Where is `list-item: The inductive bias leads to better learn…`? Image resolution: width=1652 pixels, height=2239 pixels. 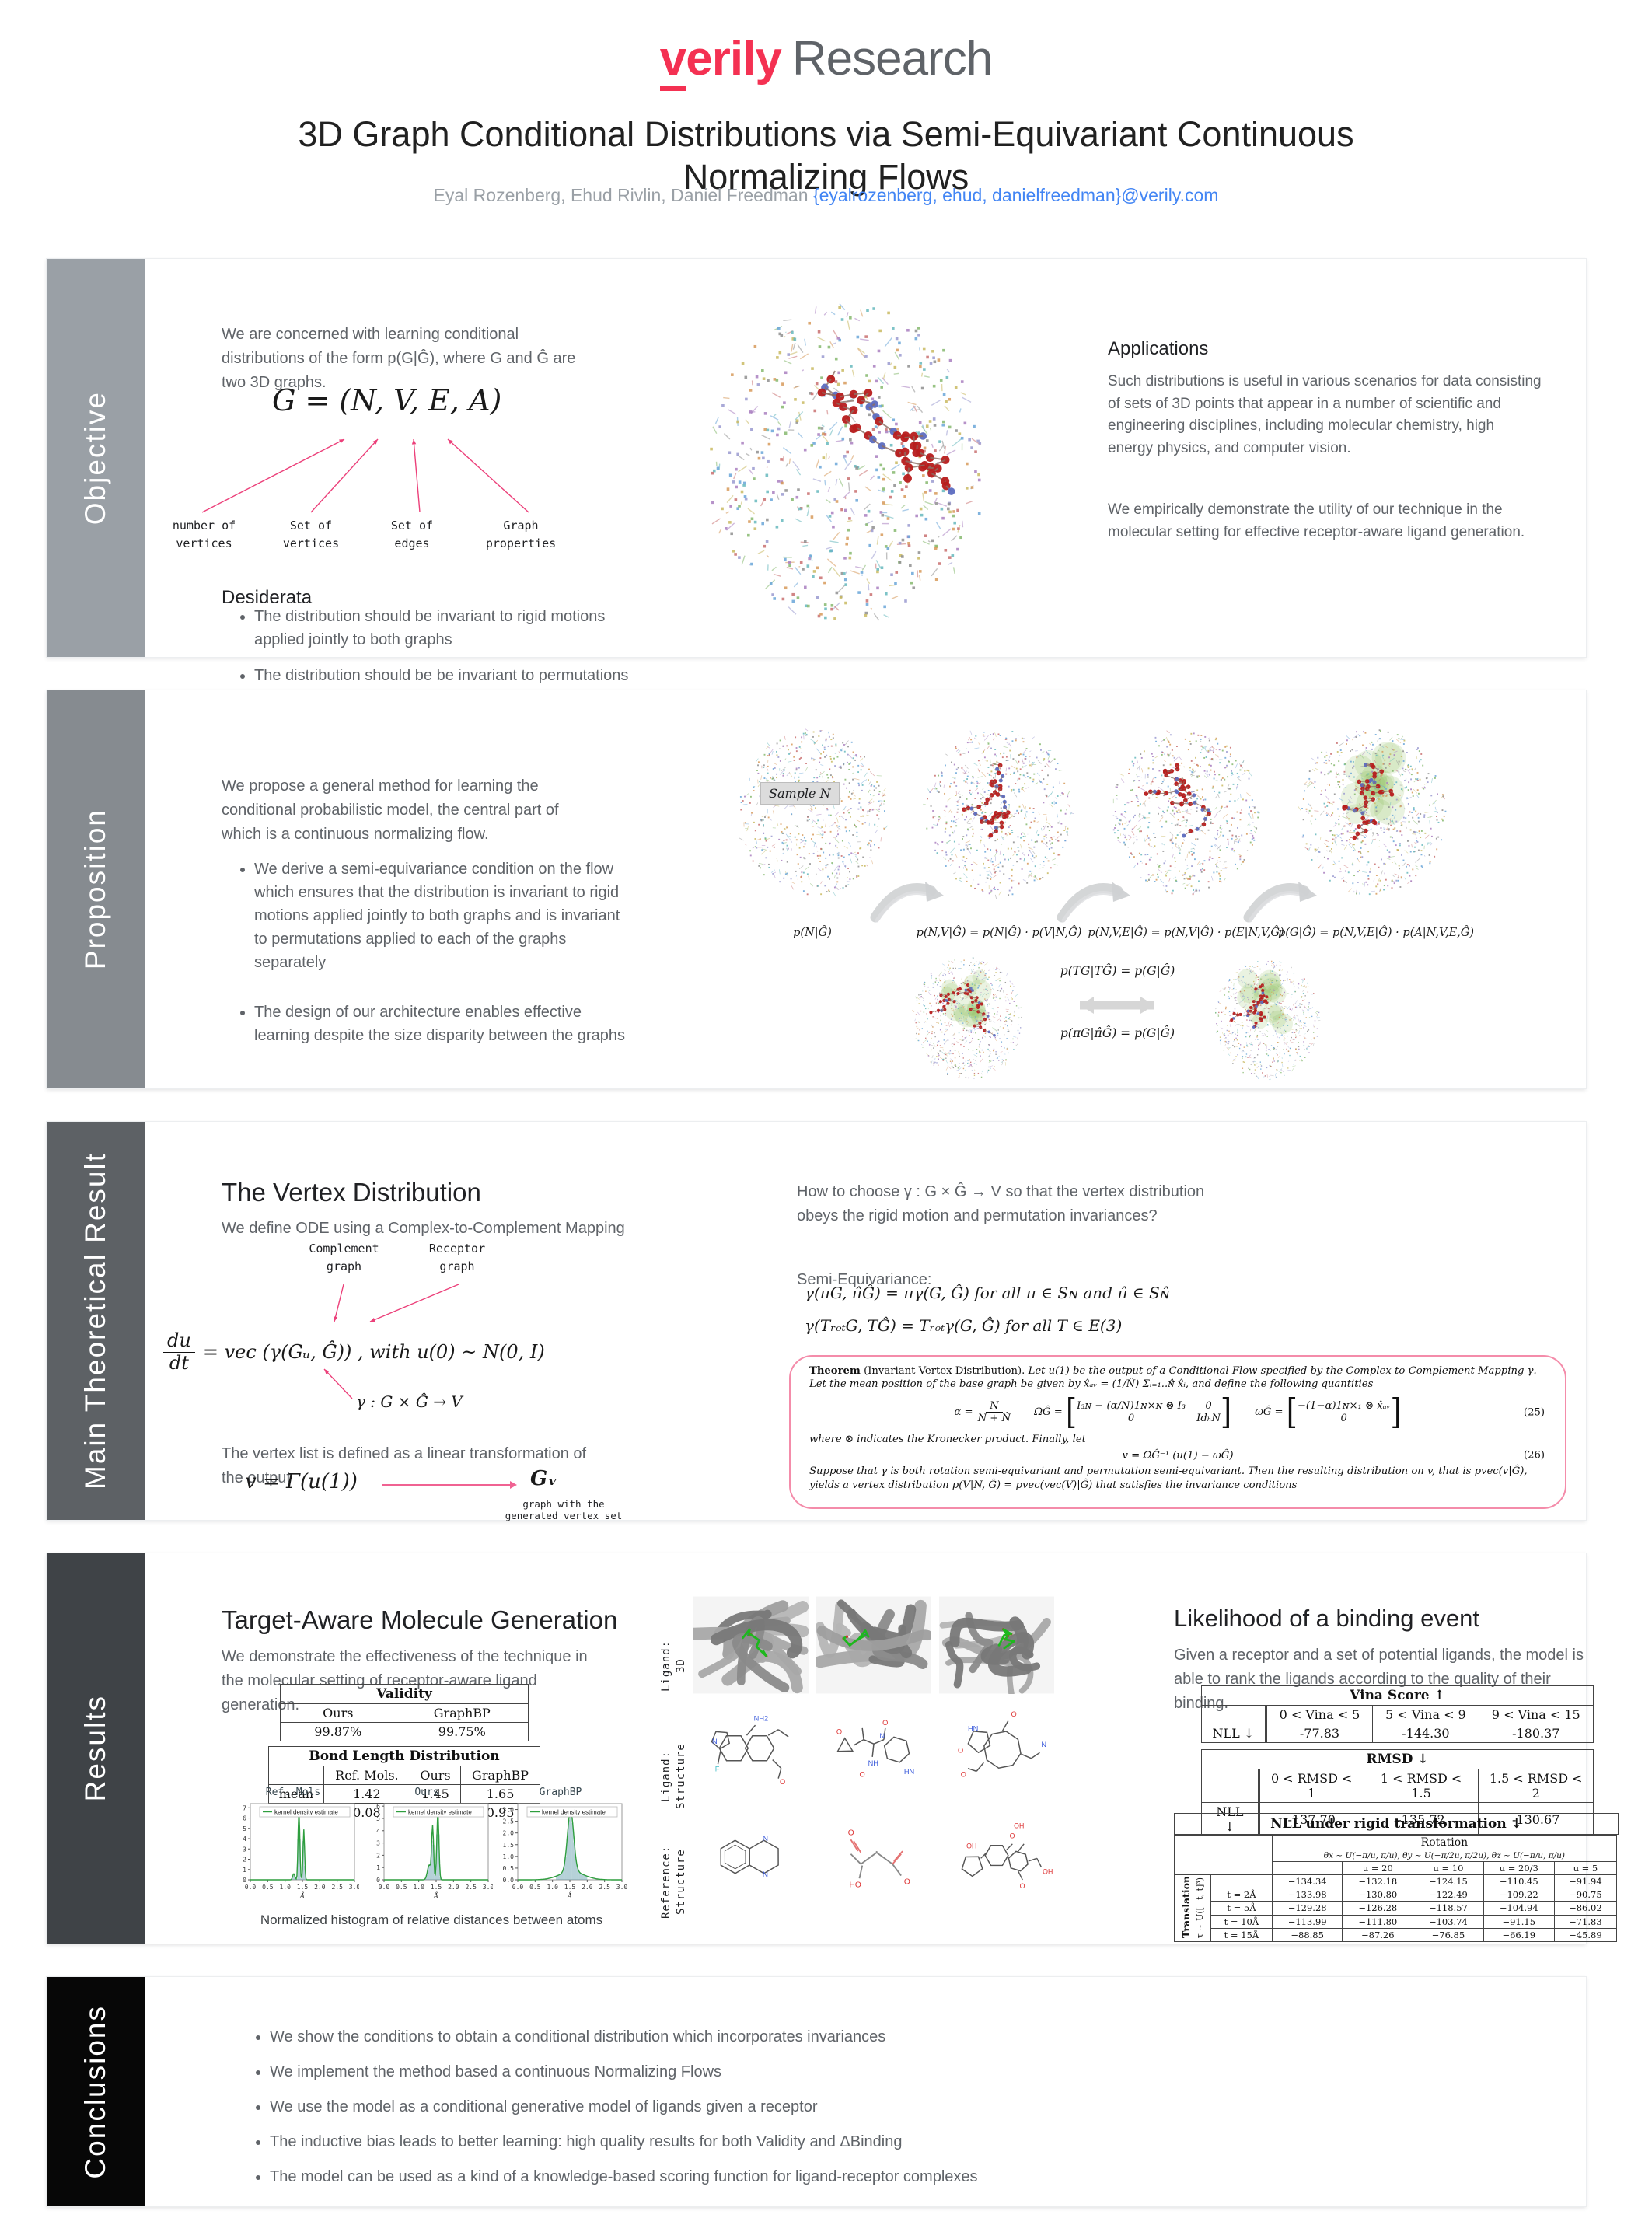
list-item: The inductive bias leads to better learn… is located at coordinates (876, 2141).